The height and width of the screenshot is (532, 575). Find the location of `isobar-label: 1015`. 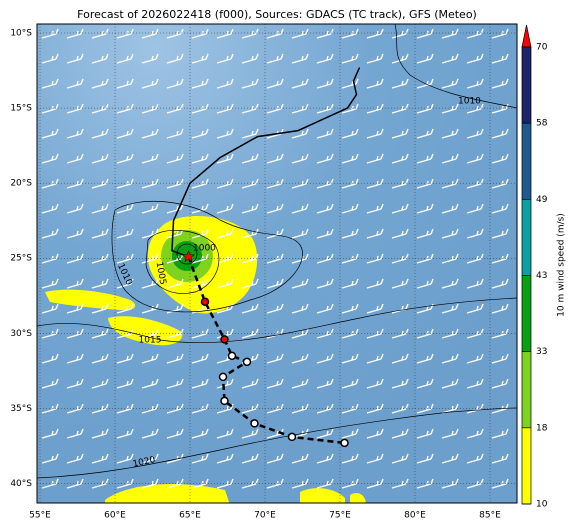

isobar-label: 1015 is located at coordinates (150, 341).